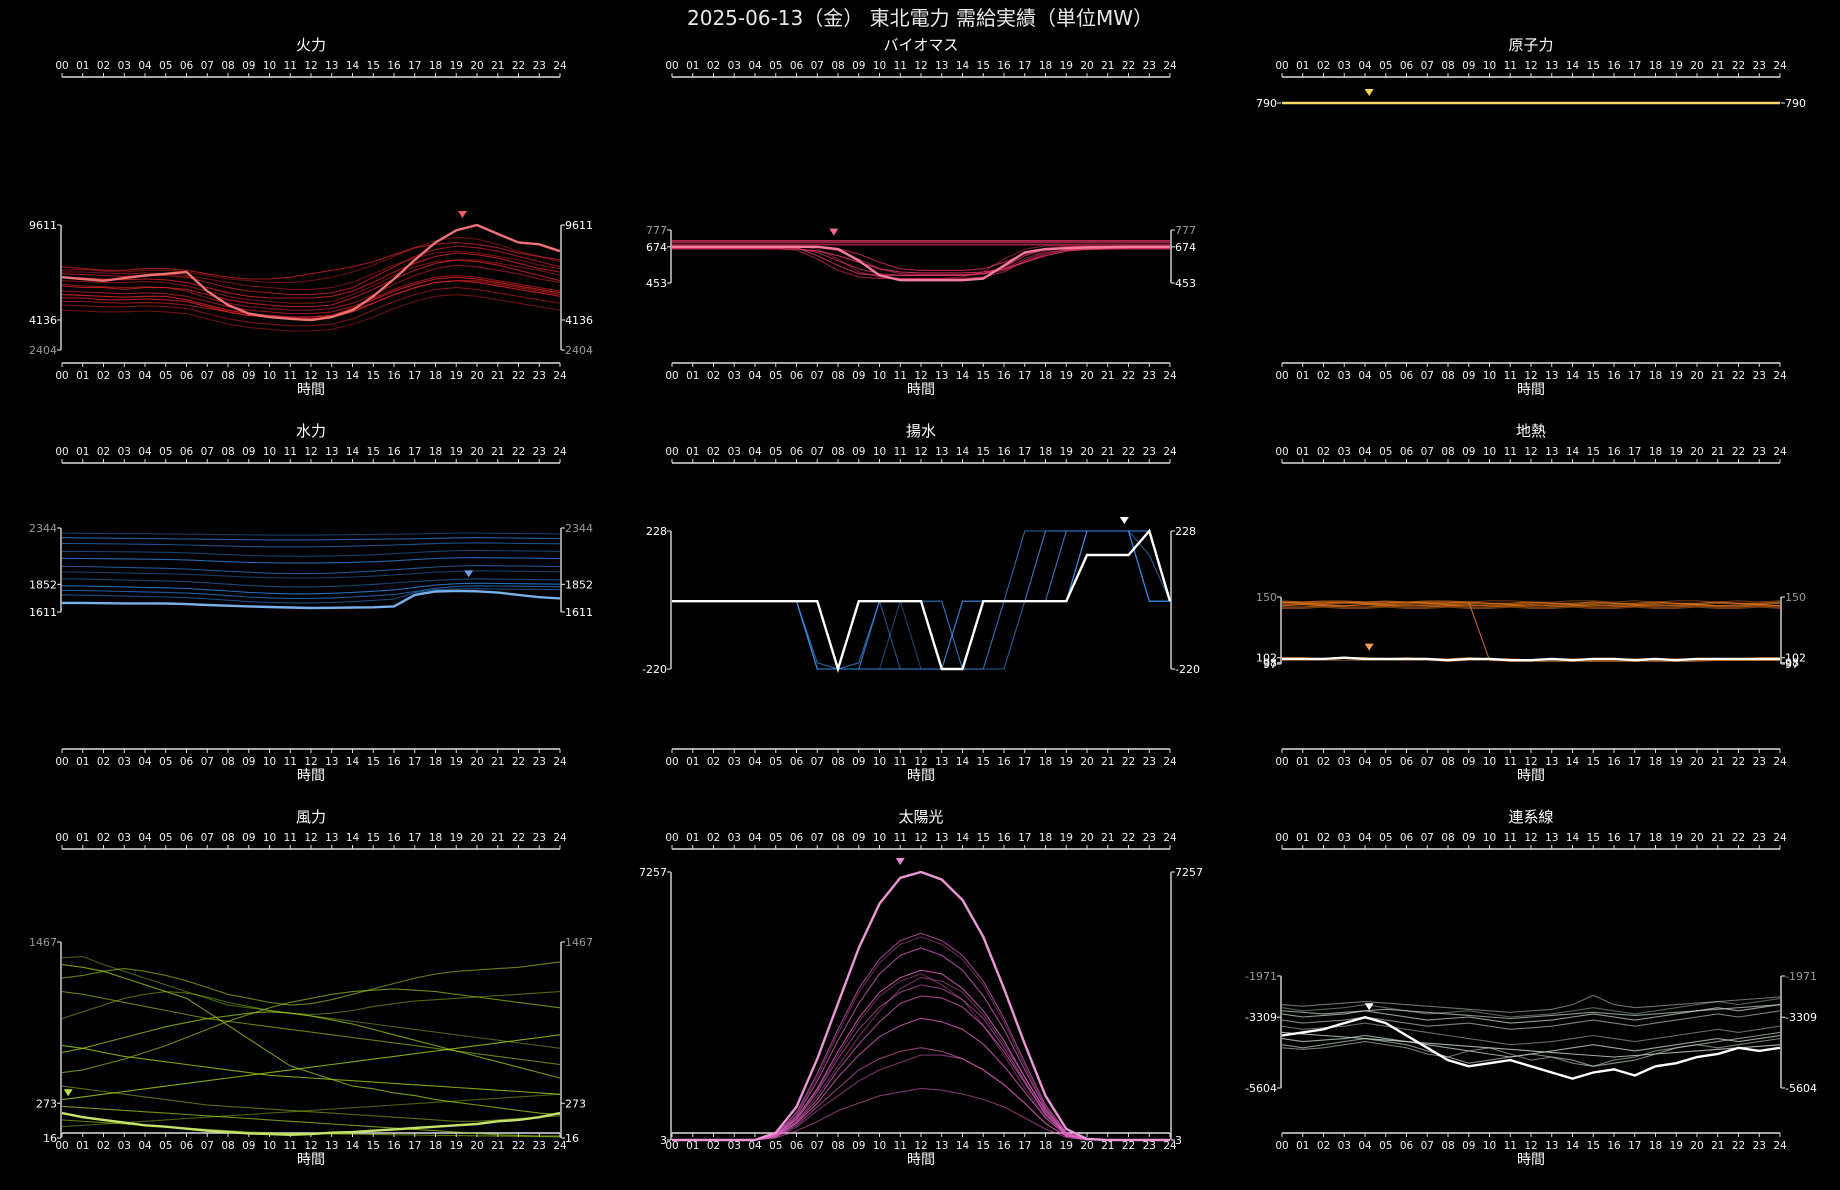  I want to click on chart-title: 太陽光, so click(920, 817).